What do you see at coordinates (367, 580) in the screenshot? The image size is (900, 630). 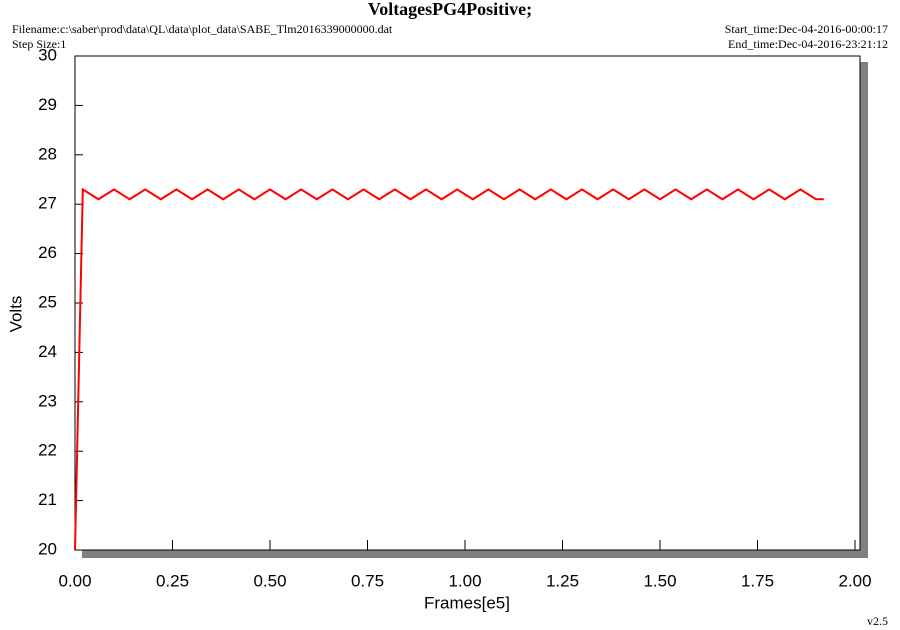 I see `x-tick-label: 0.75` at bounding box center [367, 580].